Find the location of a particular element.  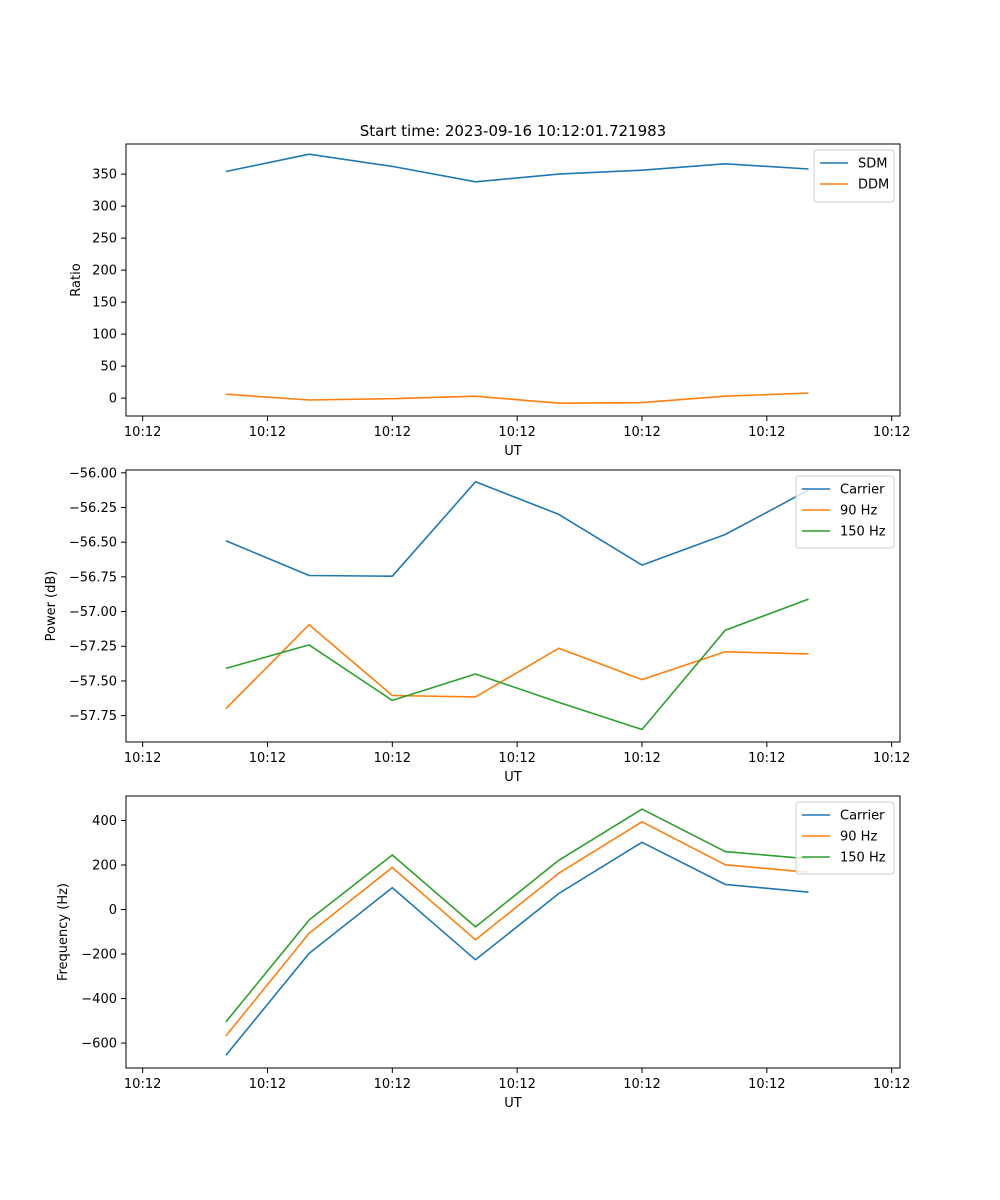

legend-entry: DDM is located at coordinates (873, 185).